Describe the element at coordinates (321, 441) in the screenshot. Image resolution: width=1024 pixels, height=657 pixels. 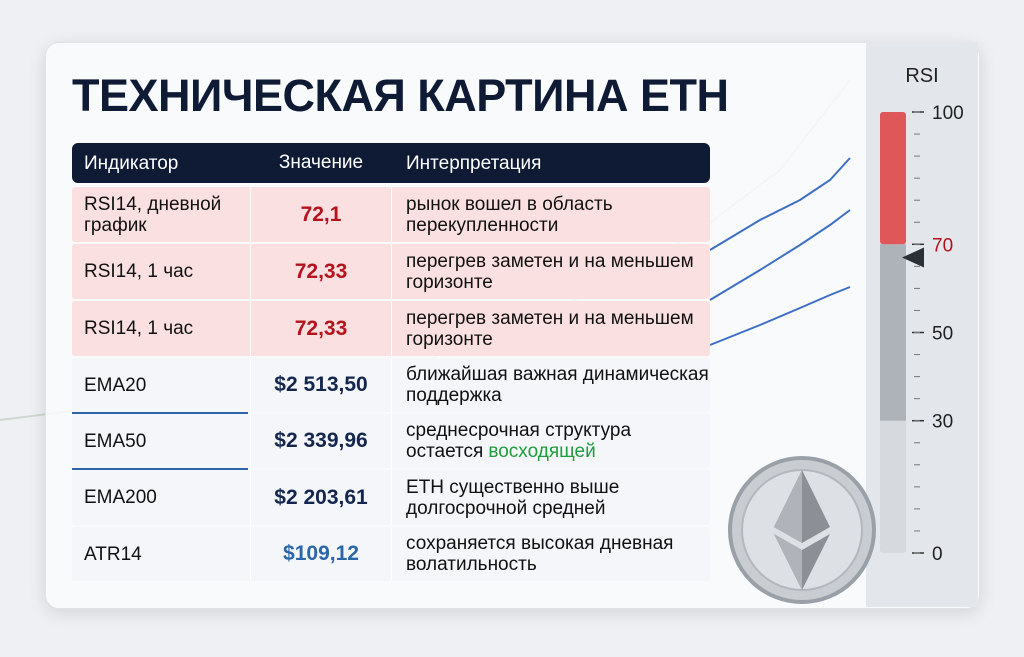
I see `value-cell: $2 339,96` at that location.